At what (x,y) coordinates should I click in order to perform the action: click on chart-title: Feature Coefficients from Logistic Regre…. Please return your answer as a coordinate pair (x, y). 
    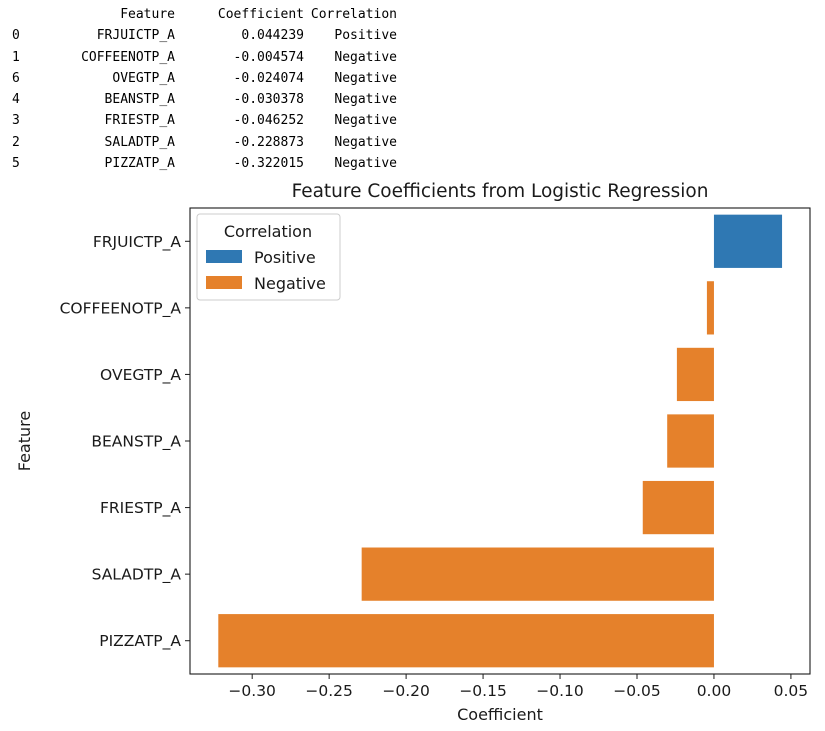
    Looking at the image, I should click on (500, 191).